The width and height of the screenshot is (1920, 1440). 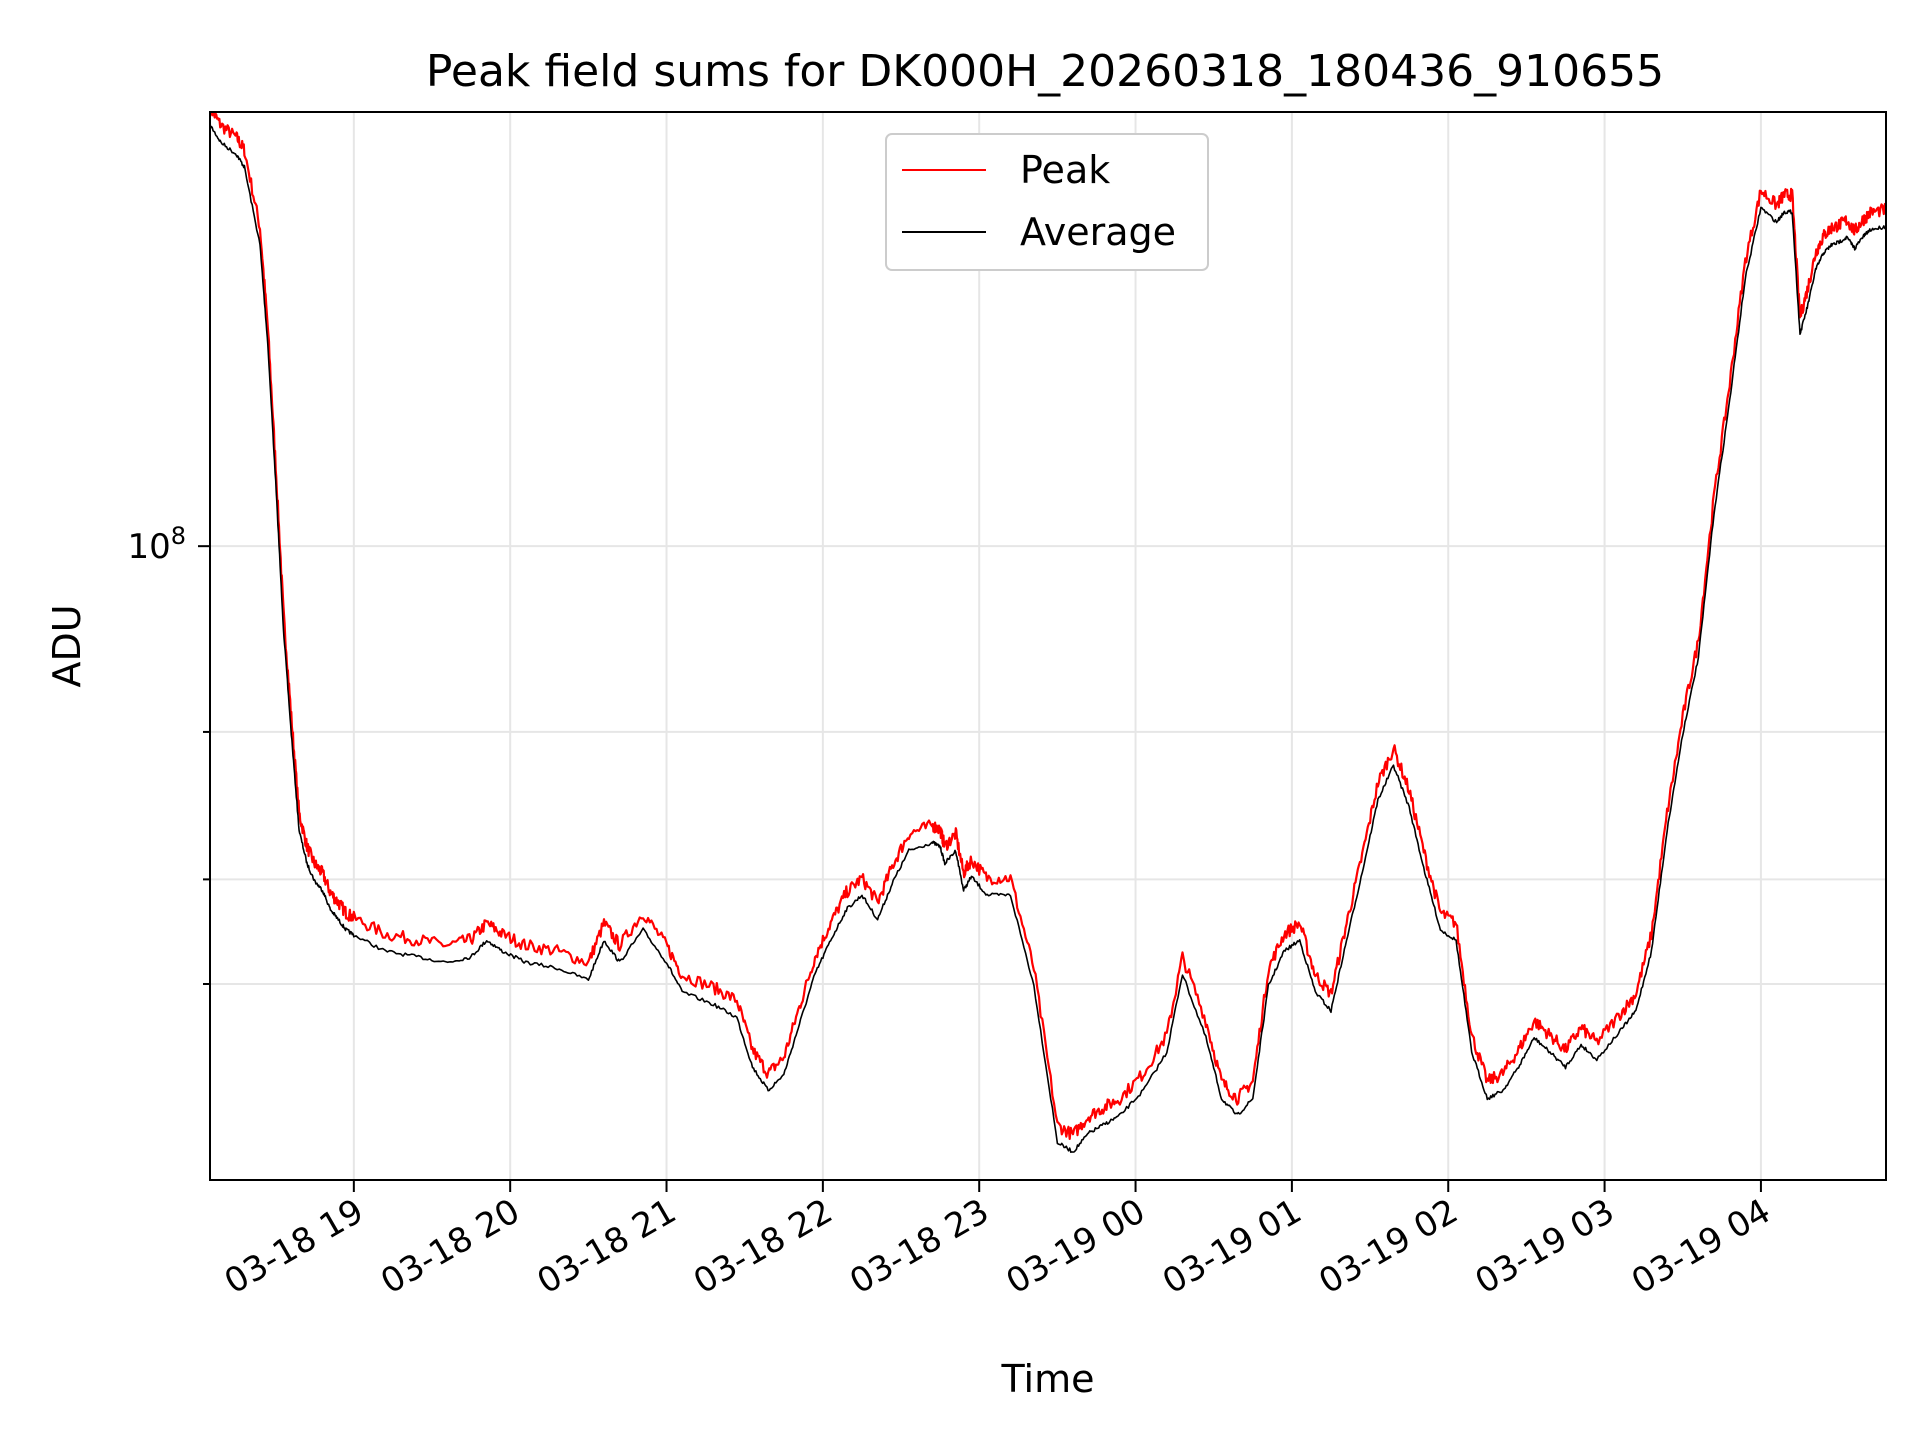 I want to click on legend-box, so click(x=1047, y=202).